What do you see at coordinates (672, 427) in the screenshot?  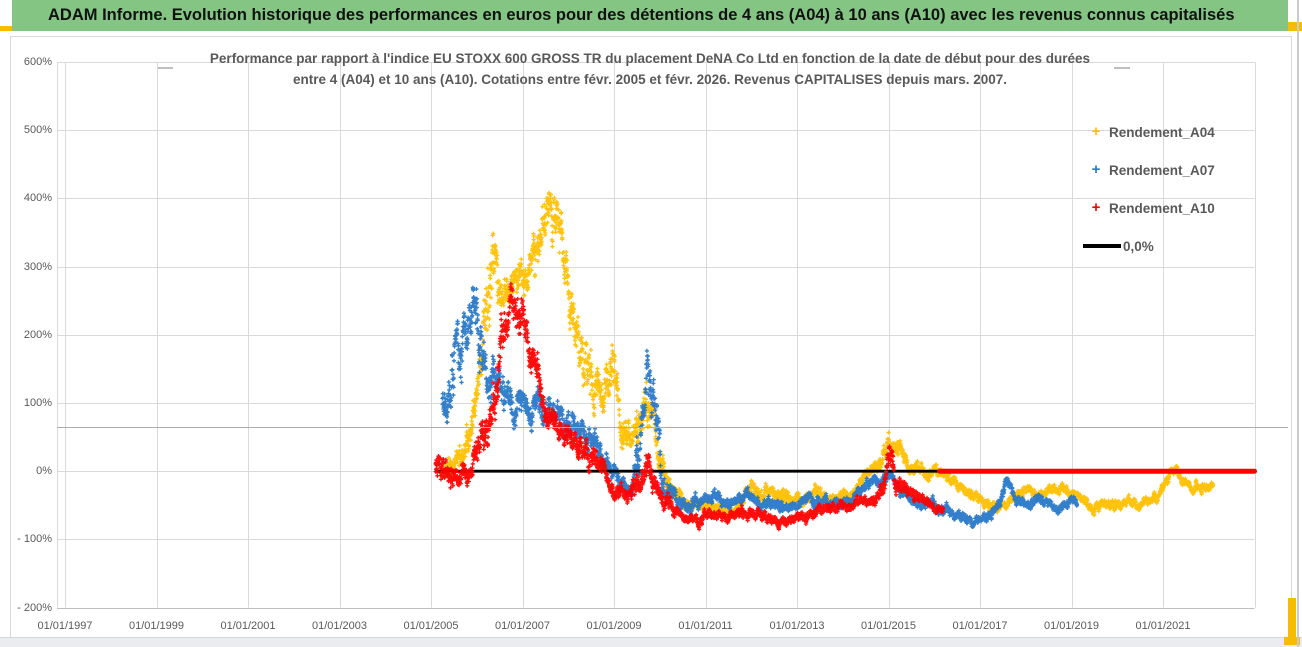 I see `horizontal-rule-line` at bounding box center [672, 427].